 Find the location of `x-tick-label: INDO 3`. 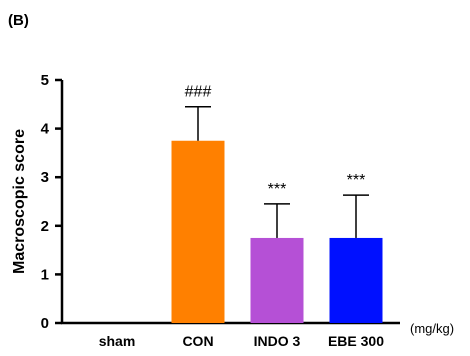

x-tick-label: INDO 3 is located at coordinates (277, 341).